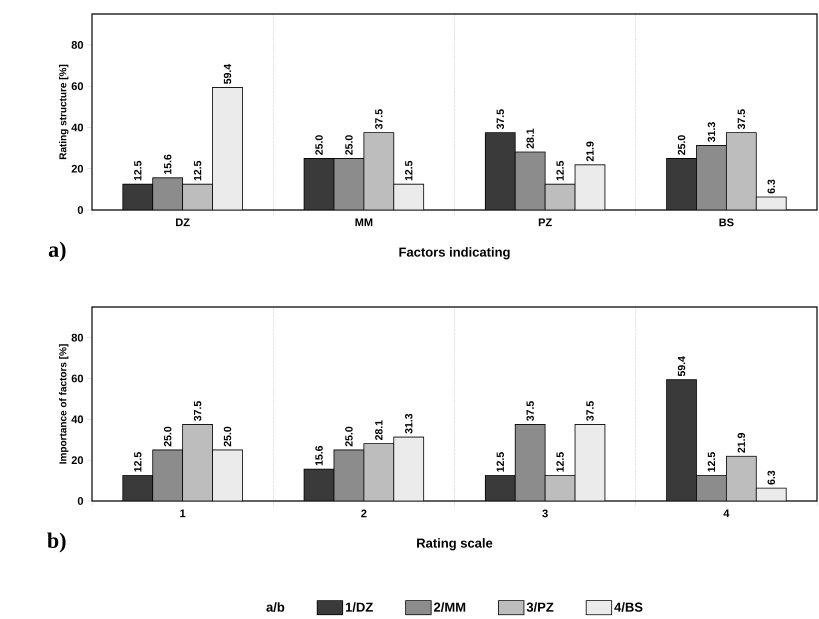 This screenshot has height=619, width=819. Describe the element at coordinates (363, 222) in the screenshot. I see `x-tick-label: MM` at that location.